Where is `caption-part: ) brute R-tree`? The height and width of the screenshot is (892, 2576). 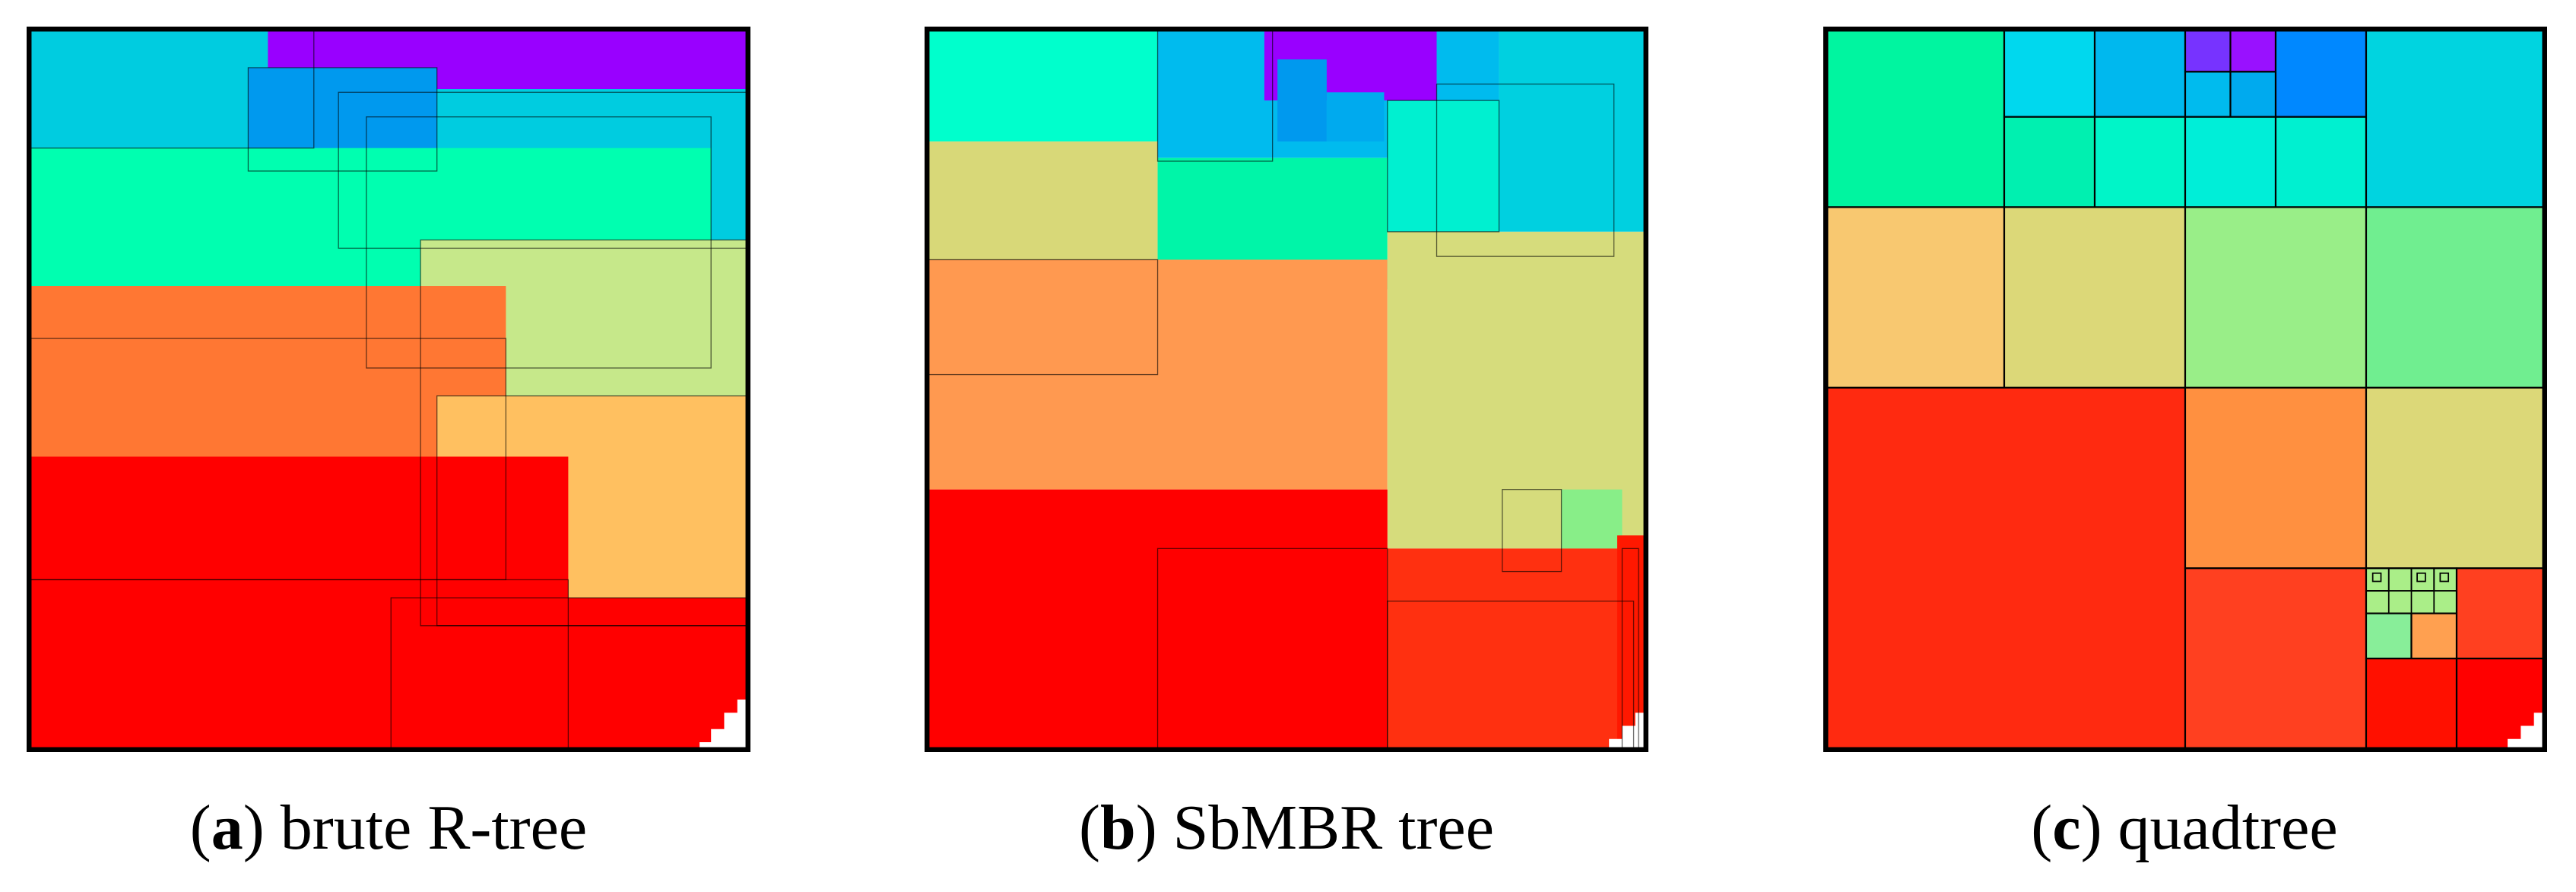
caption-part: ) brute R-tree is located at coordinates (415, 827).